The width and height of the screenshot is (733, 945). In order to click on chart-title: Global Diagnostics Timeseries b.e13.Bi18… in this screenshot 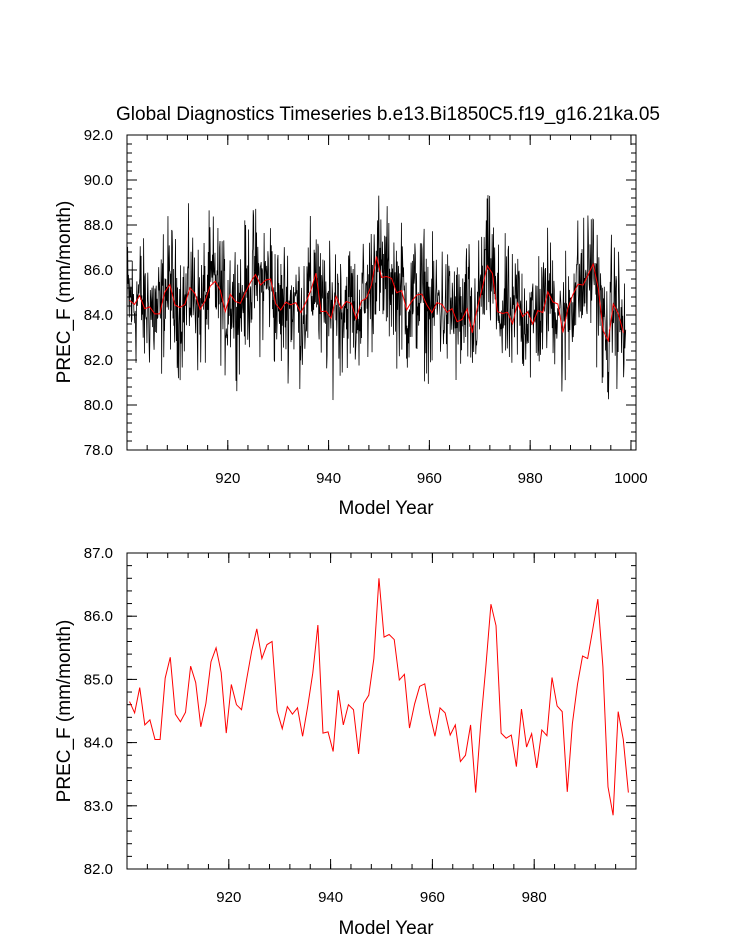, I will do `click(388, 114)`.